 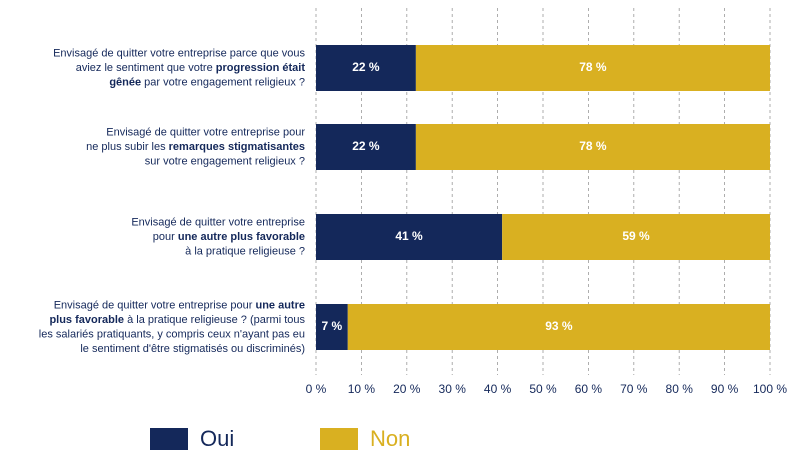 I want to click on label-run: à la pratique religieuse ? (parmi tous, so click(x=214, y=320).